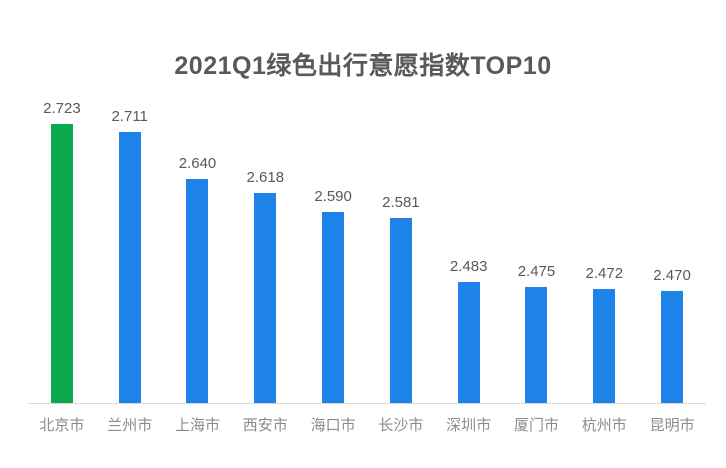  Describe the element at coordinates (536, 271) in the screenshot. I see `bar-value-label: 2.475` at that location.